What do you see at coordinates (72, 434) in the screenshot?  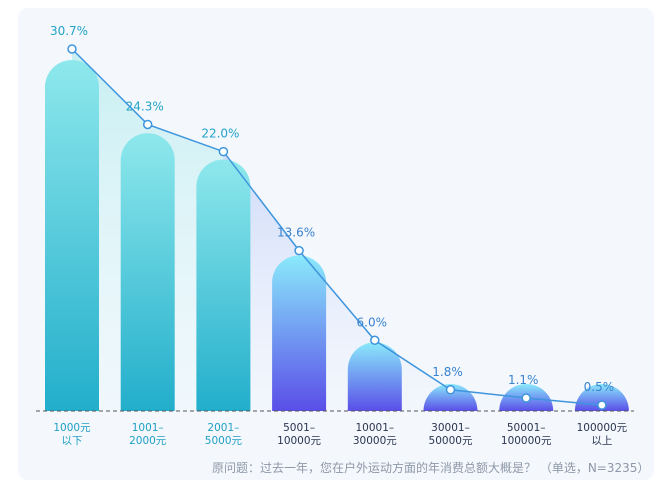 I see `category-label: 1000元以下` at bounding box center [72, 434].